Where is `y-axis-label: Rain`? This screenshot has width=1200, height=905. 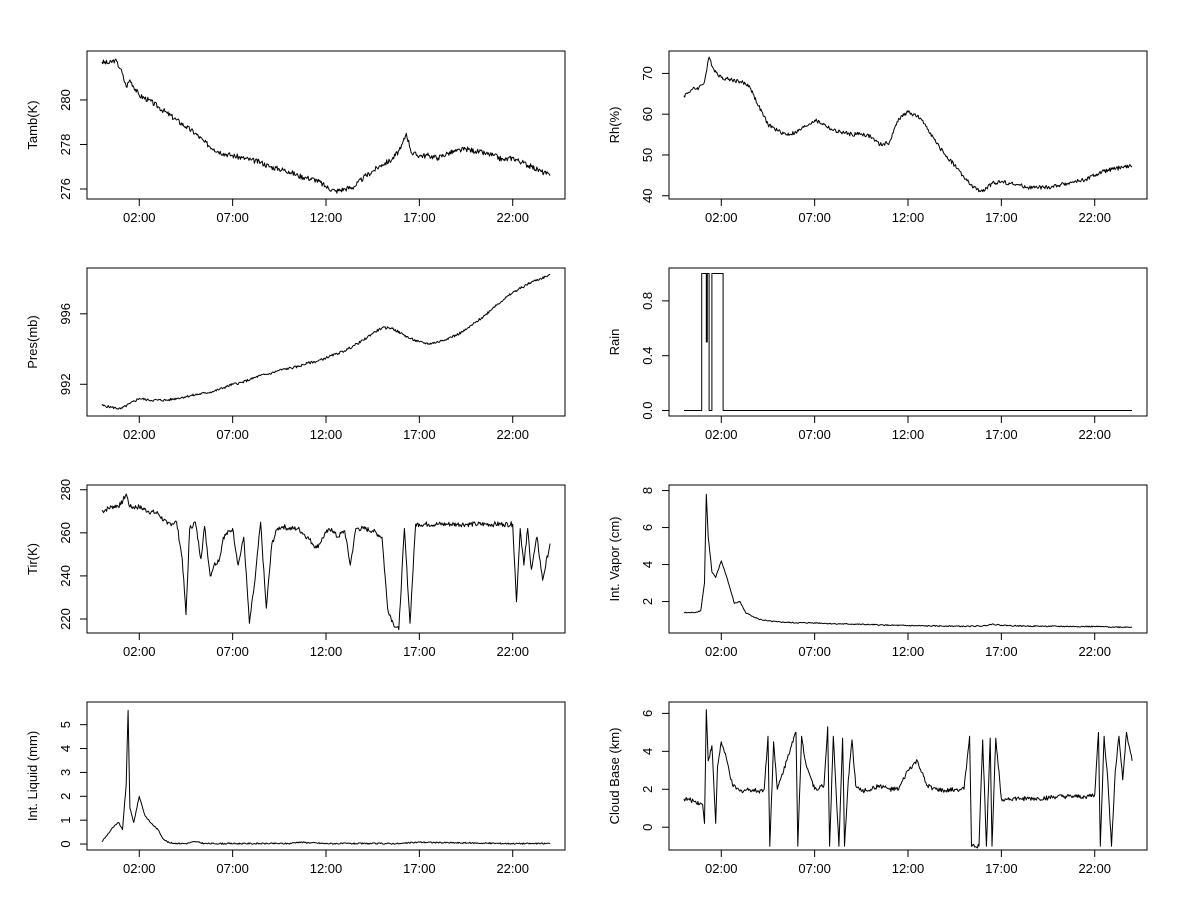
y-axis-label: Rain is located at coordinates (614, 342).